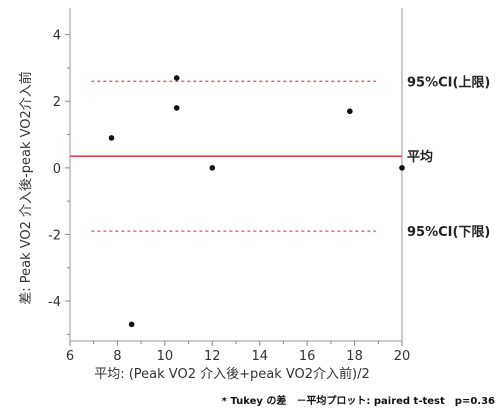 The image size is (499, 410). Describe the element at coordinates (259, 356) in the screenshot. I see `x-tick-label: 14` at that location.